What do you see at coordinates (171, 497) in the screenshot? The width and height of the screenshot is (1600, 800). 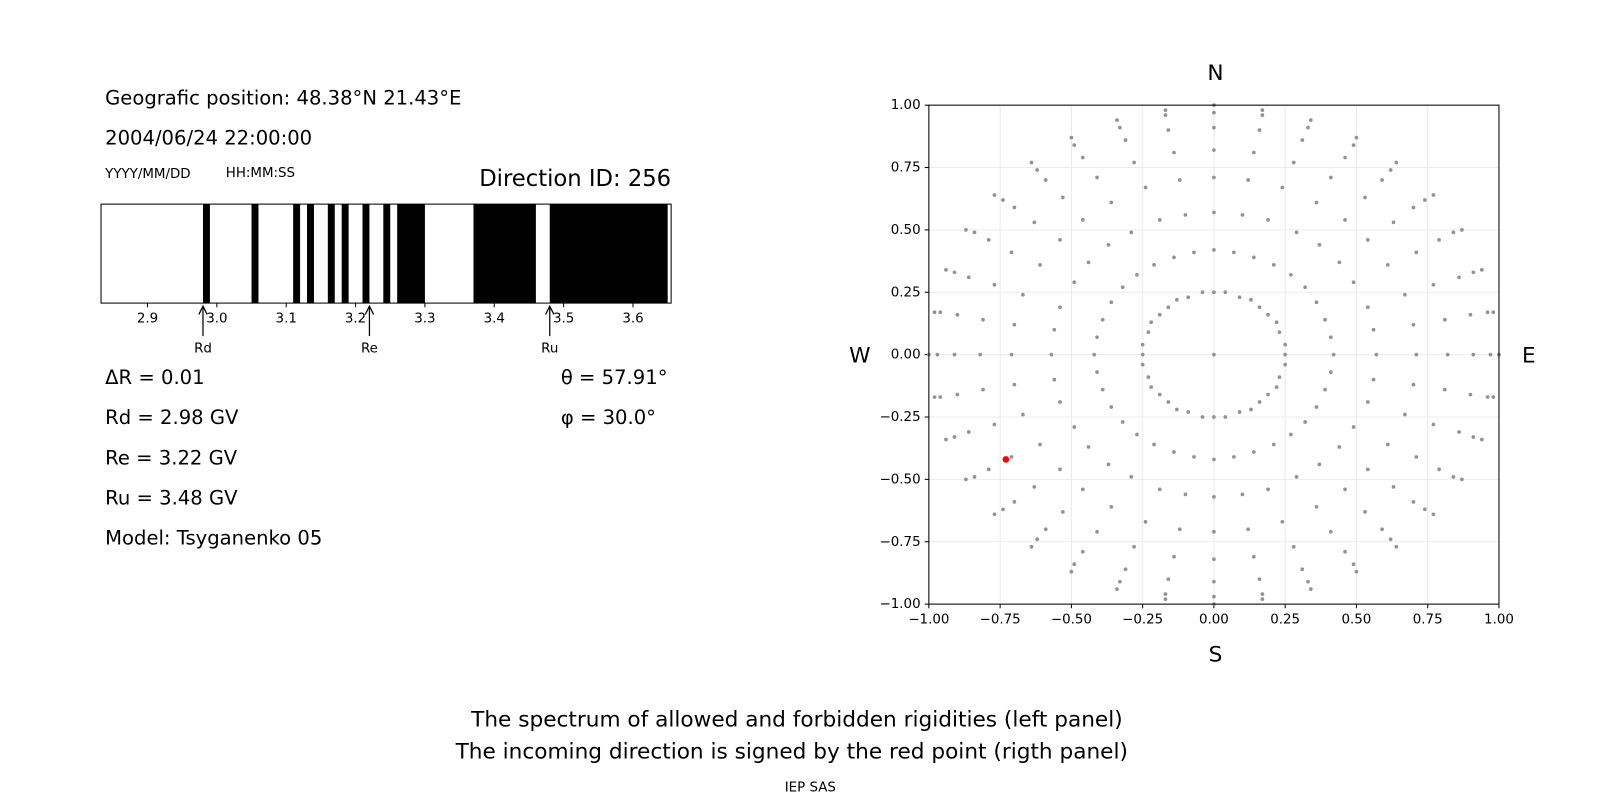 I see `result: Ru = 3.48 GV` at bounding box center [171, 497].